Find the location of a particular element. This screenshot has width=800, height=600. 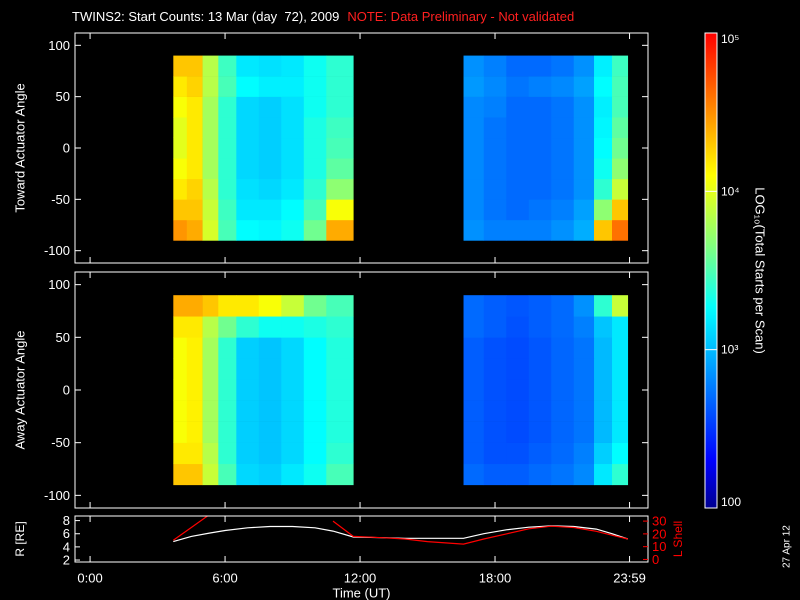

y-tick-label: 100 is located at coordinates (59, 45).